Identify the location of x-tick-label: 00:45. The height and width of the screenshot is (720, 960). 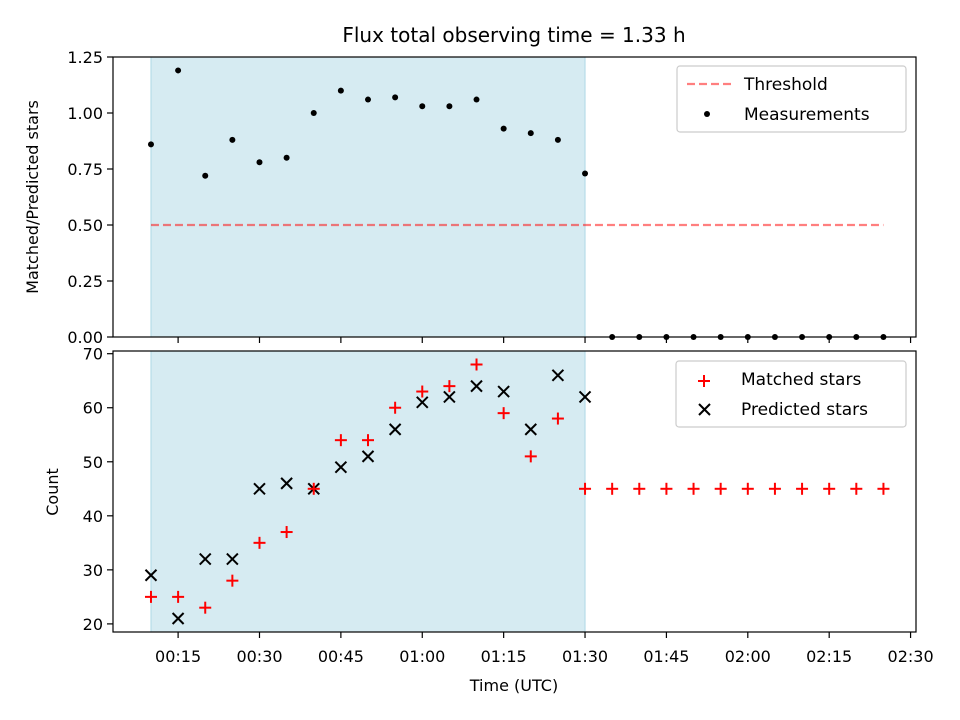
(341, 656).